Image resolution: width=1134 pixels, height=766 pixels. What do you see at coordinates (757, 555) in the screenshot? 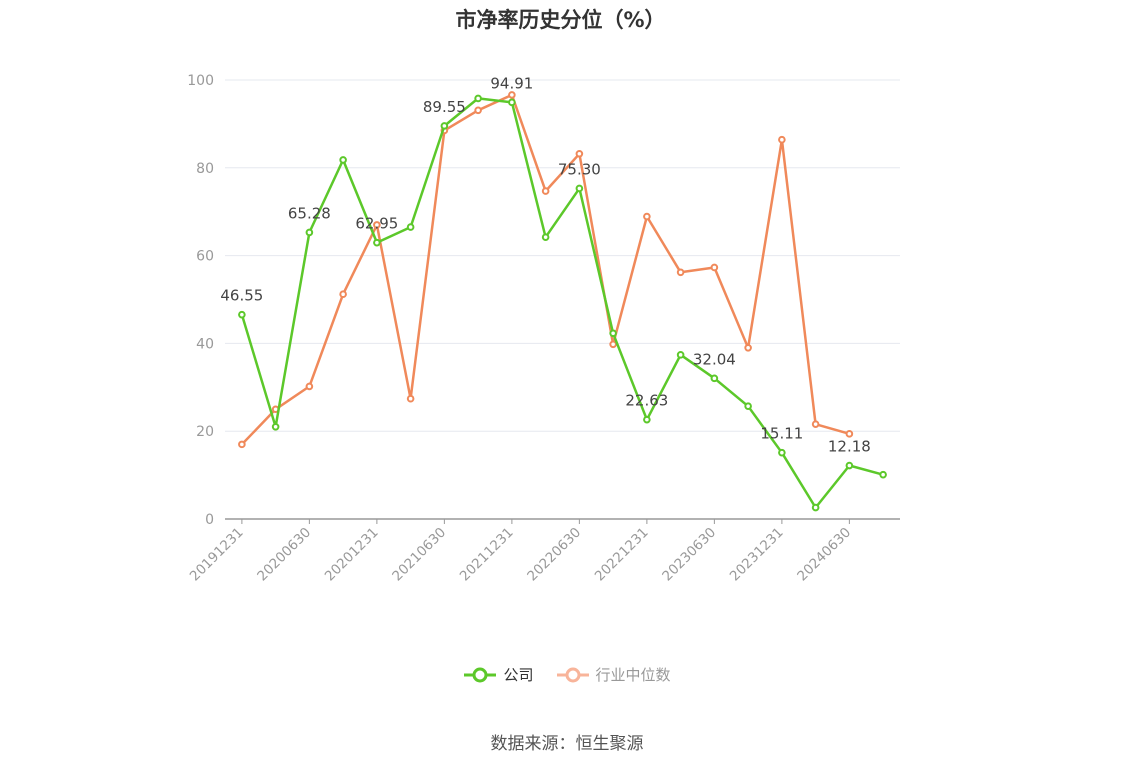
I see `x-tick-label: 20231231` at bounding box center [757, 555].